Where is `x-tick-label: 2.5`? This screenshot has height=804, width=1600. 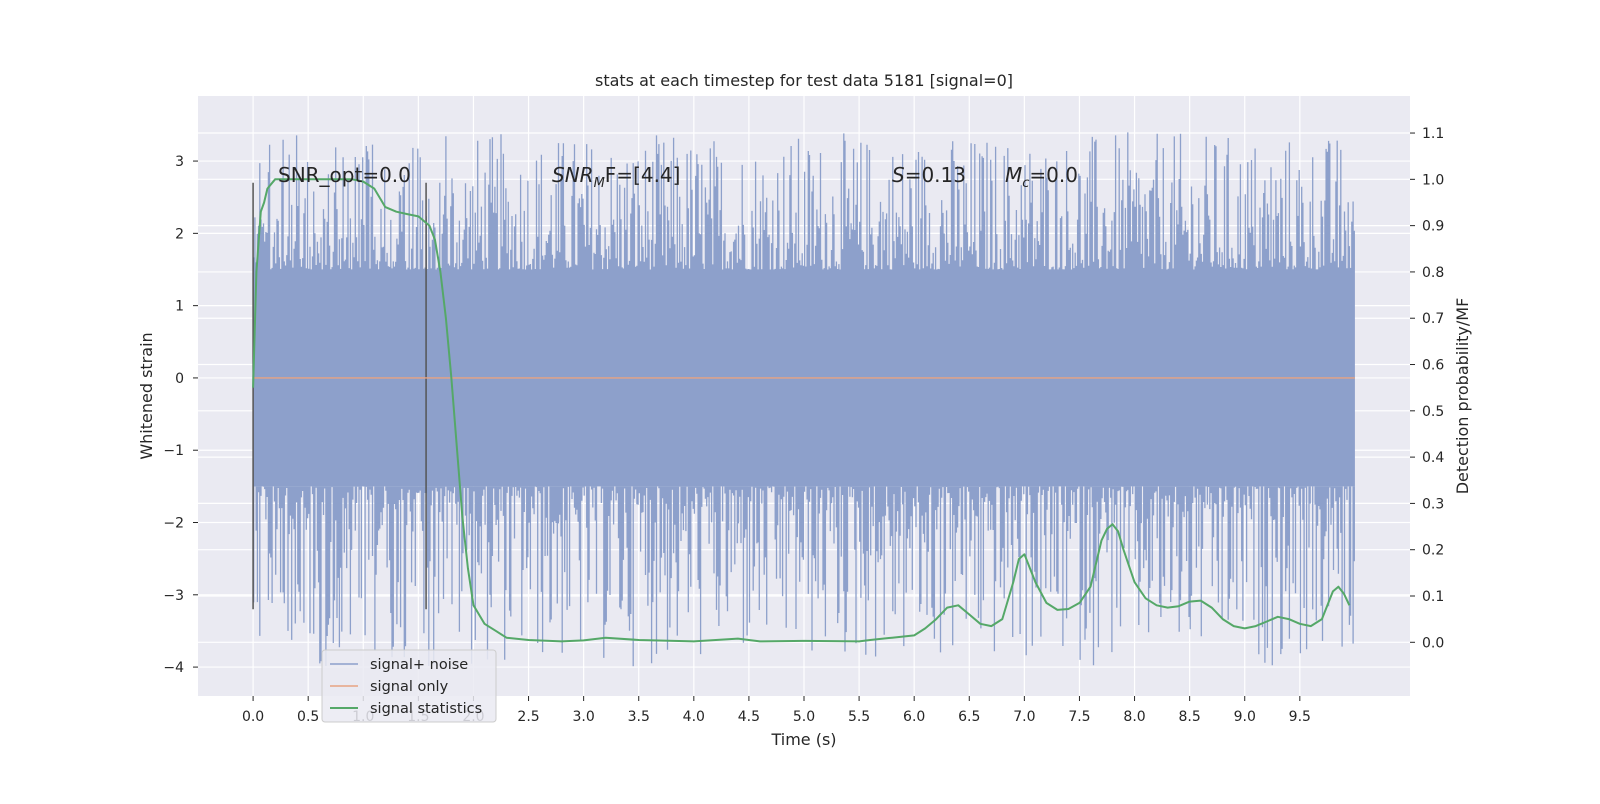 x-tick-label: 2.5 is located at coordinates (528, 717).